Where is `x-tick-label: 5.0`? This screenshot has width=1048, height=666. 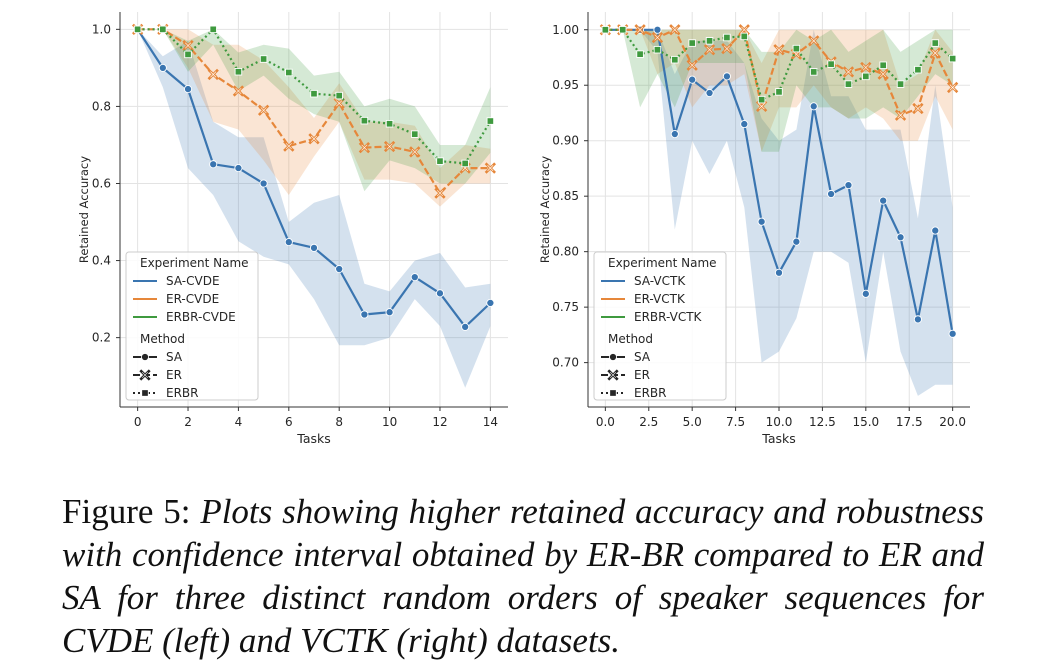
x-tick-label: 5.0 is located at coordinates (692, 422).